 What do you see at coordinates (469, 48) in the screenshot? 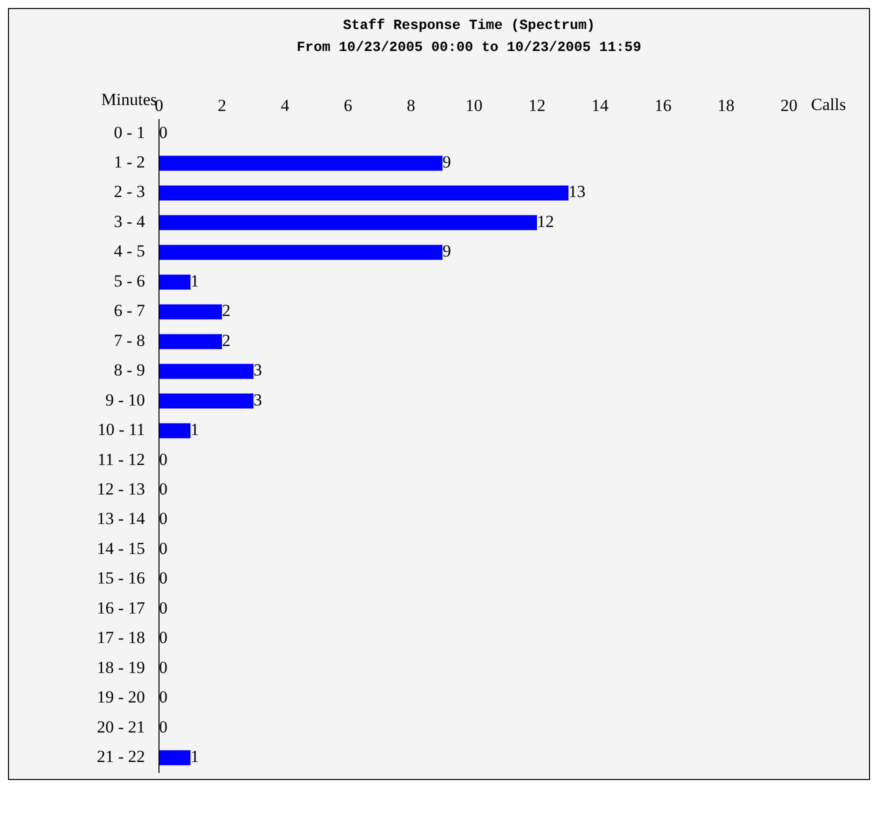
I see `chart-subtitle: From 10/23/2005 00:00 to 10/23/2005 11:59` at bounding box center [469, 48].